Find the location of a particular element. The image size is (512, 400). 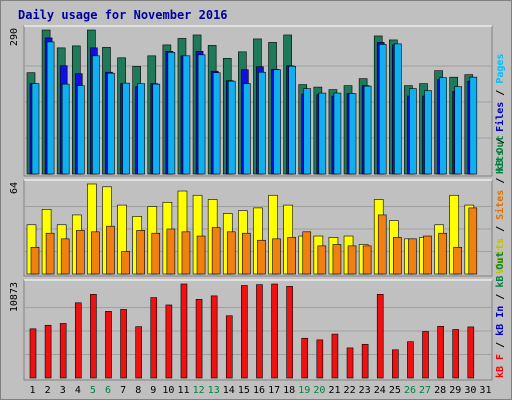

x-tick-label: 16 is located at coordinates (259, 390).